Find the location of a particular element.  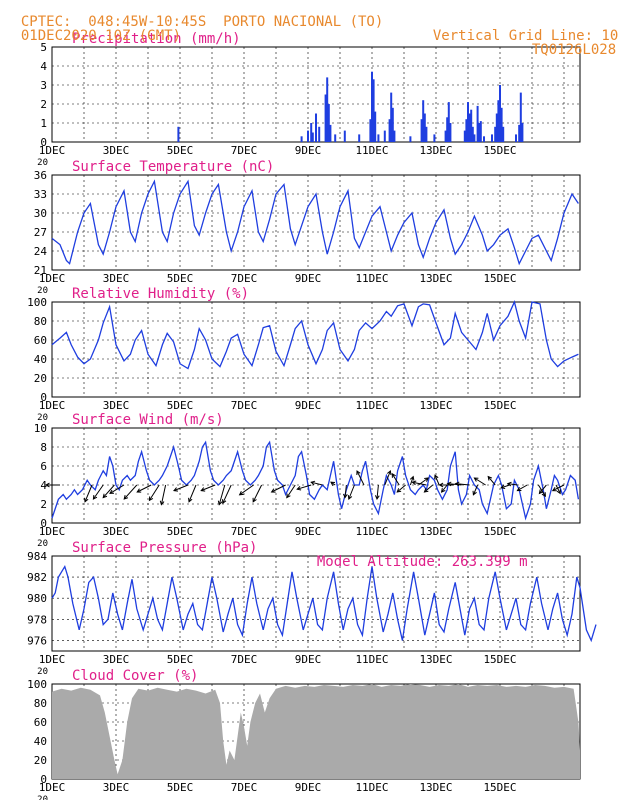

plot-frame is located at coordinates (316, 475).